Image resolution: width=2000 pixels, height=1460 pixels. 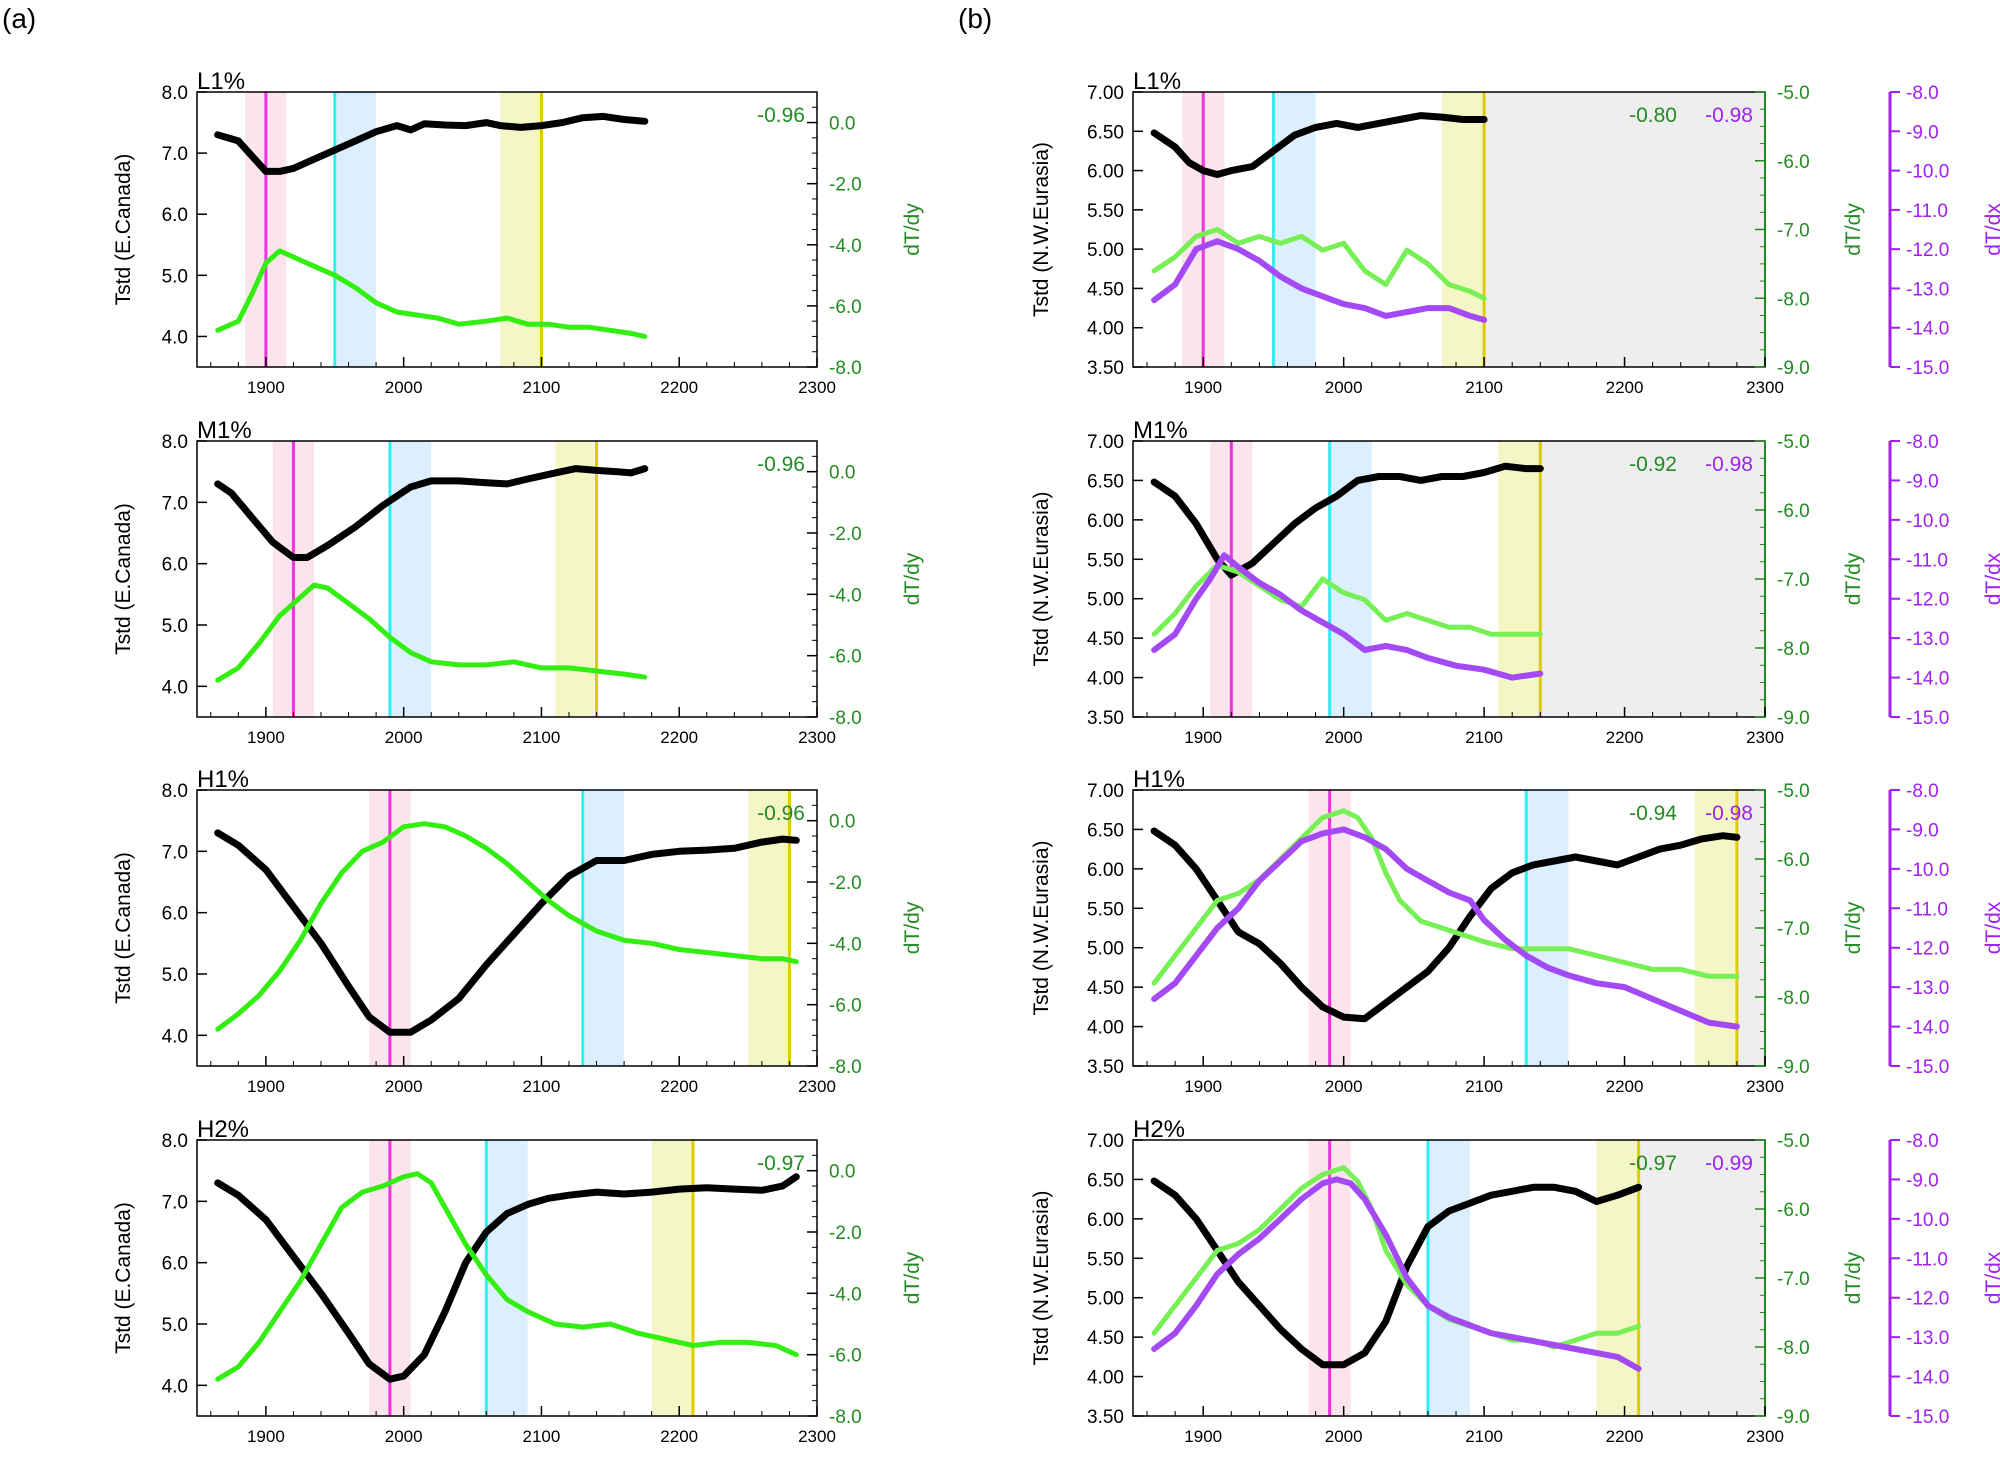 What do you see at coordinates (1793, 231) in the screenshot?
I see `y2-tick-label: -7.0` at bounding box center [1793, 231].